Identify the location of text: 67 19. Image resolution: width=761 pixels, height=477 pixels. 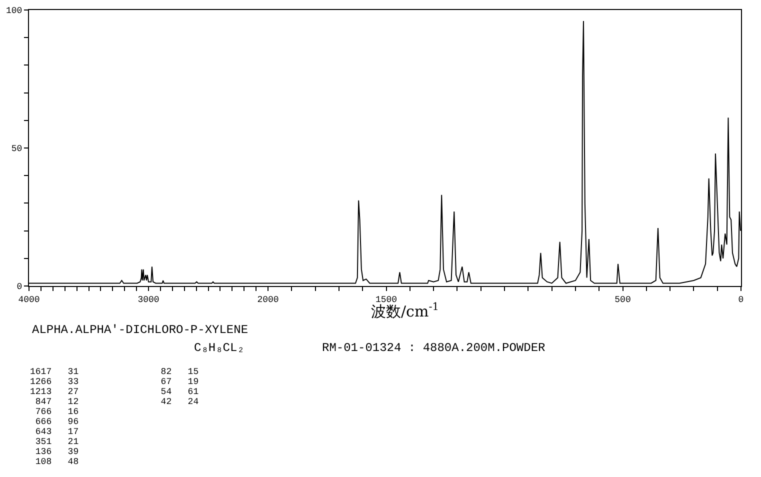
(174, 382).